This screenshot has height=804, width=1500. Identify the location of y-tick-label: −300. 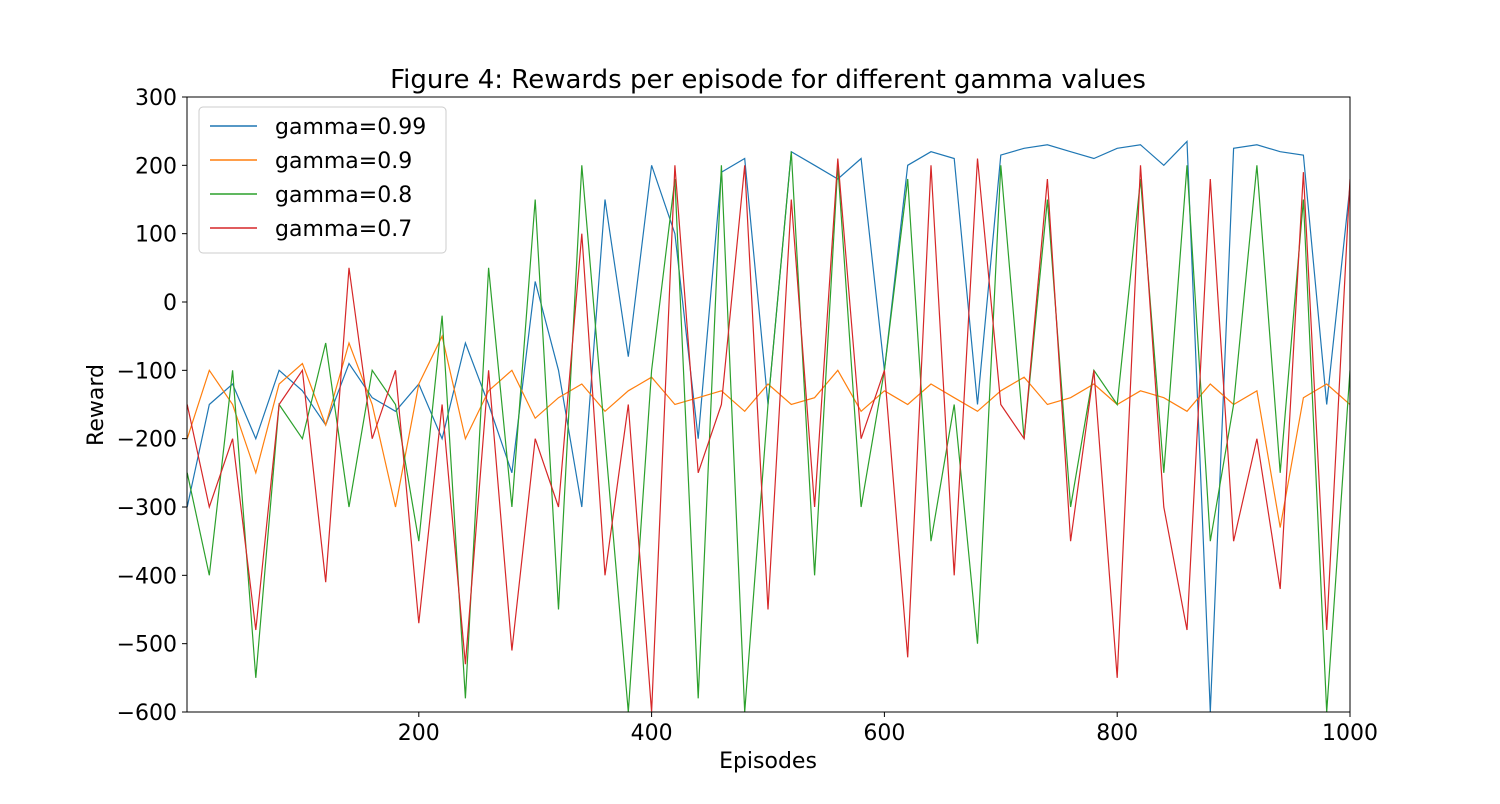
(147, 508).